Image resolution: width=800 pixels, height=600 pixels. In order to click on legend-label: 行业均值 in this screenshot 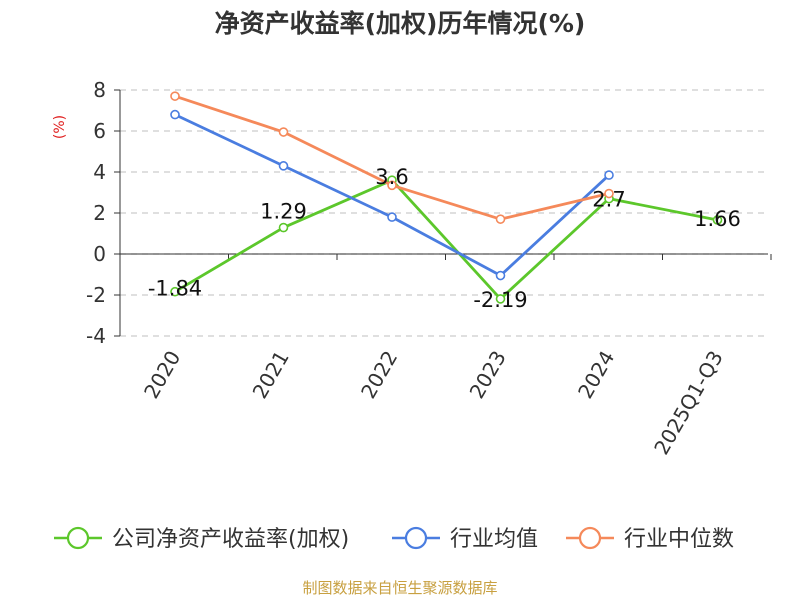, I will do `click(494, 539)`.